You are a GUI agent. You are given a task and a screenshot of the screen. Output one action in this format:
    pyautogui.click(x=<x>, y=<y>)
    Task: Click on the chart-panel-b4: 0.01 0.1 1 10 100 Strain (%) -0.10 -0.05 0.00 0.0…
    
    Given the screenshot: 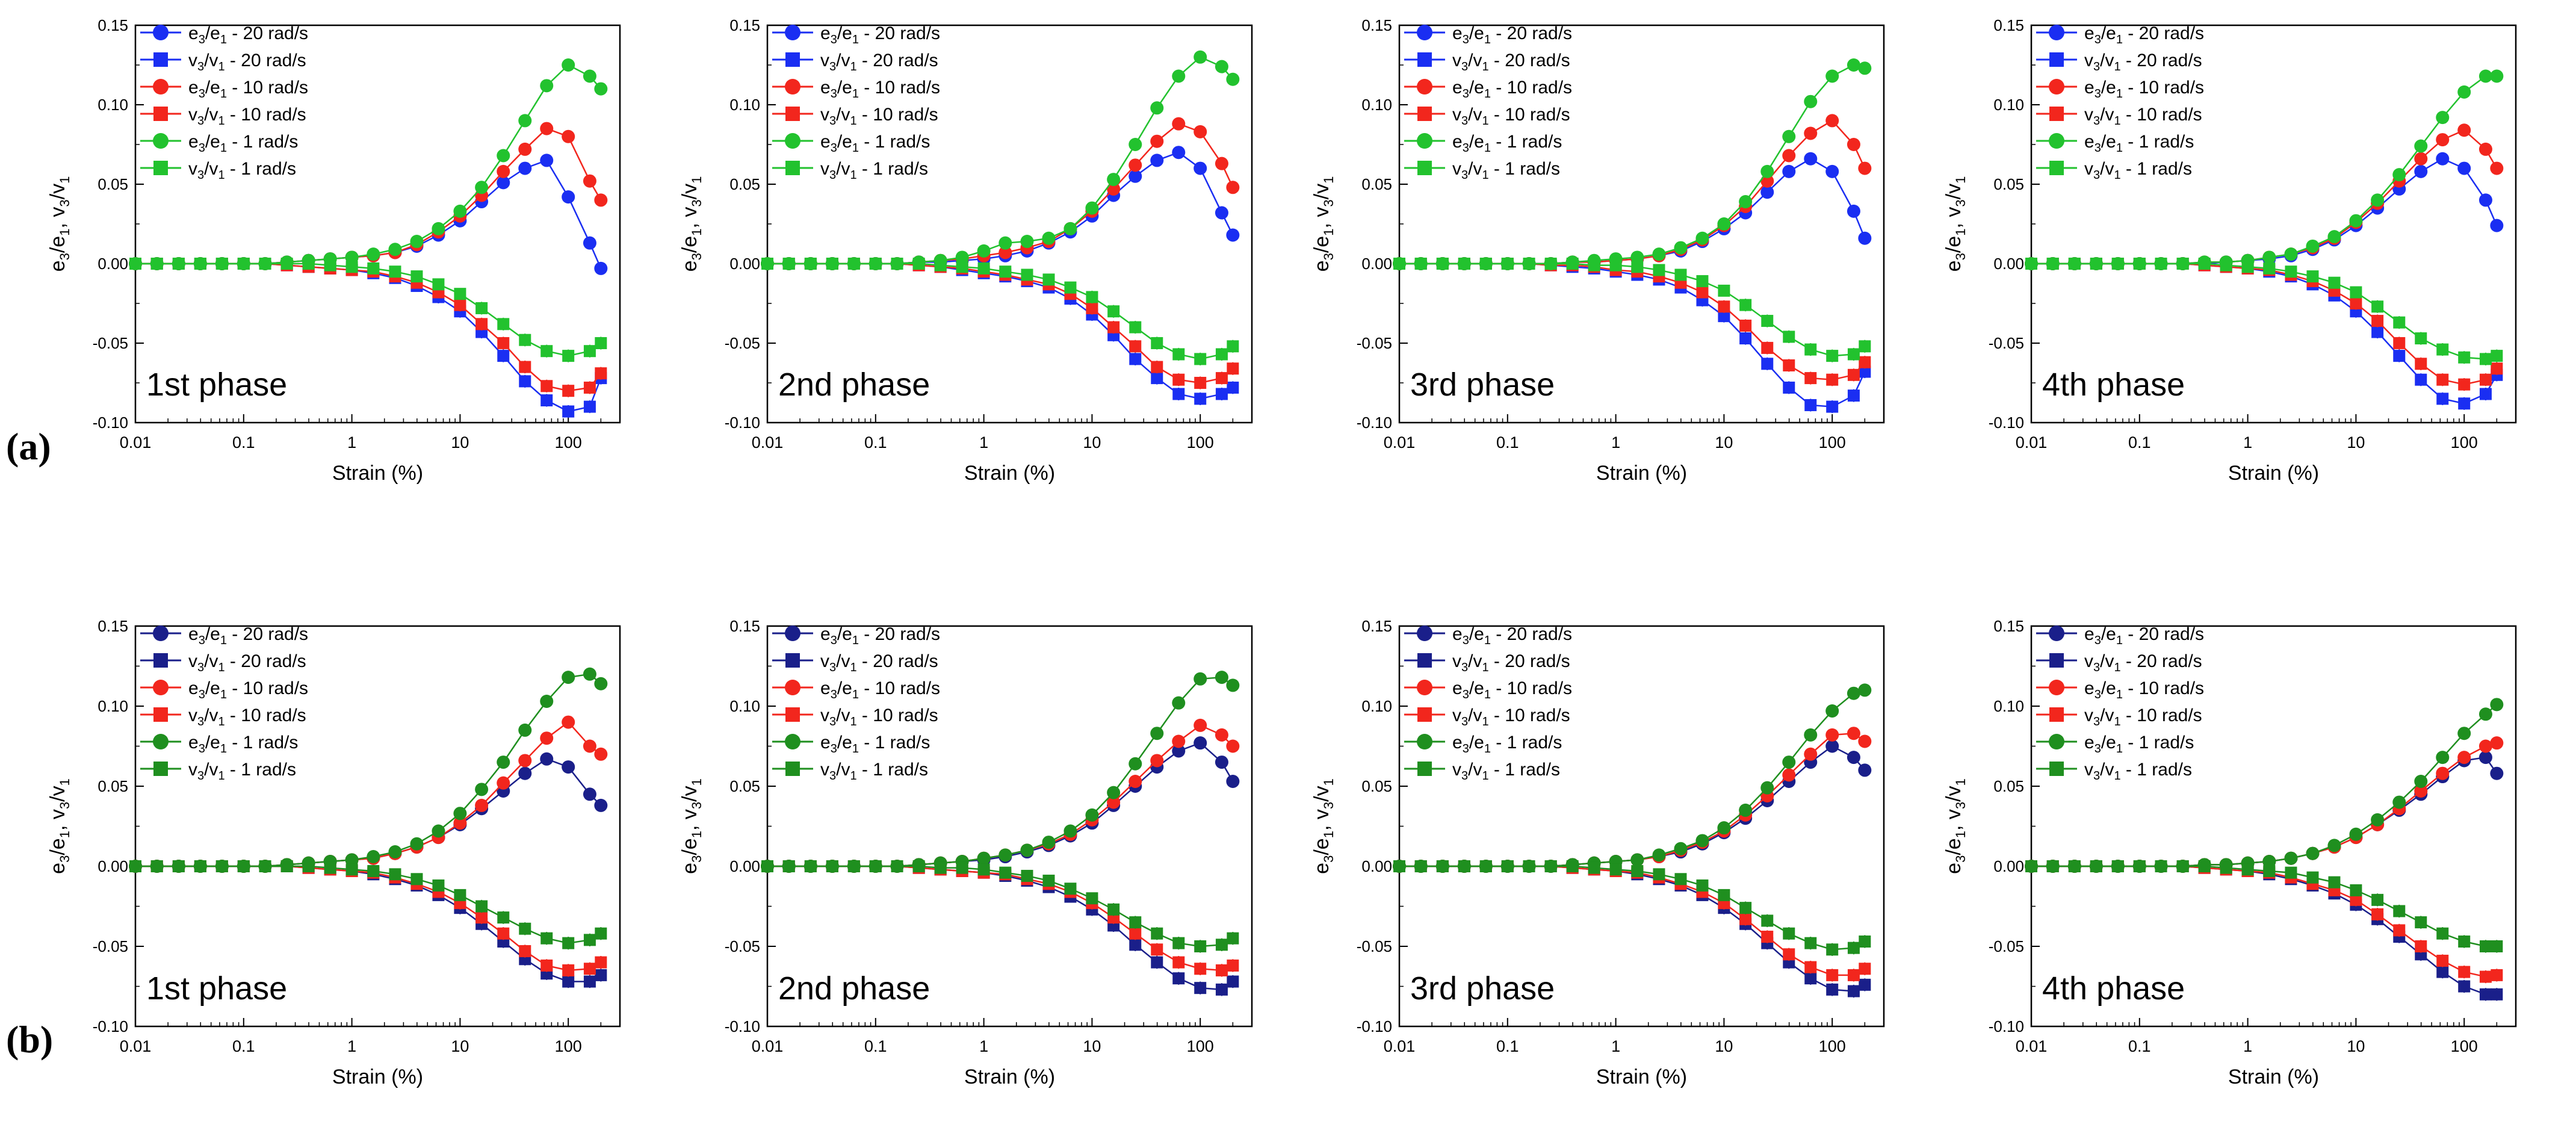 What is the action you would take?
    pyautogui.click(x=2230, y=852)
    